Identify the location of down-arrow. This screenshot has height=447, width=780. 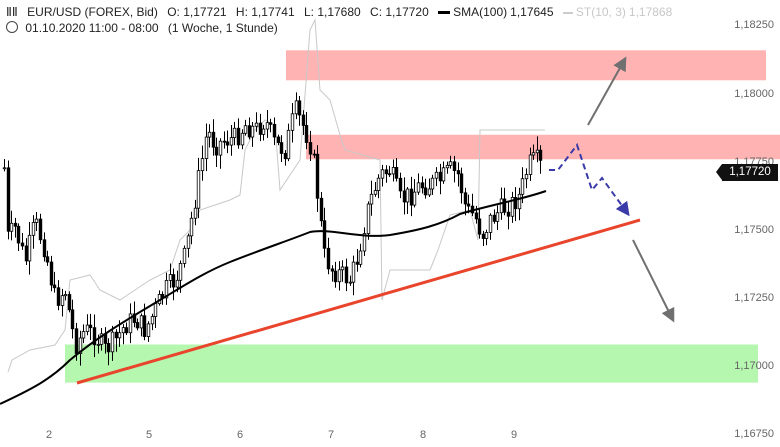
(653, 281).